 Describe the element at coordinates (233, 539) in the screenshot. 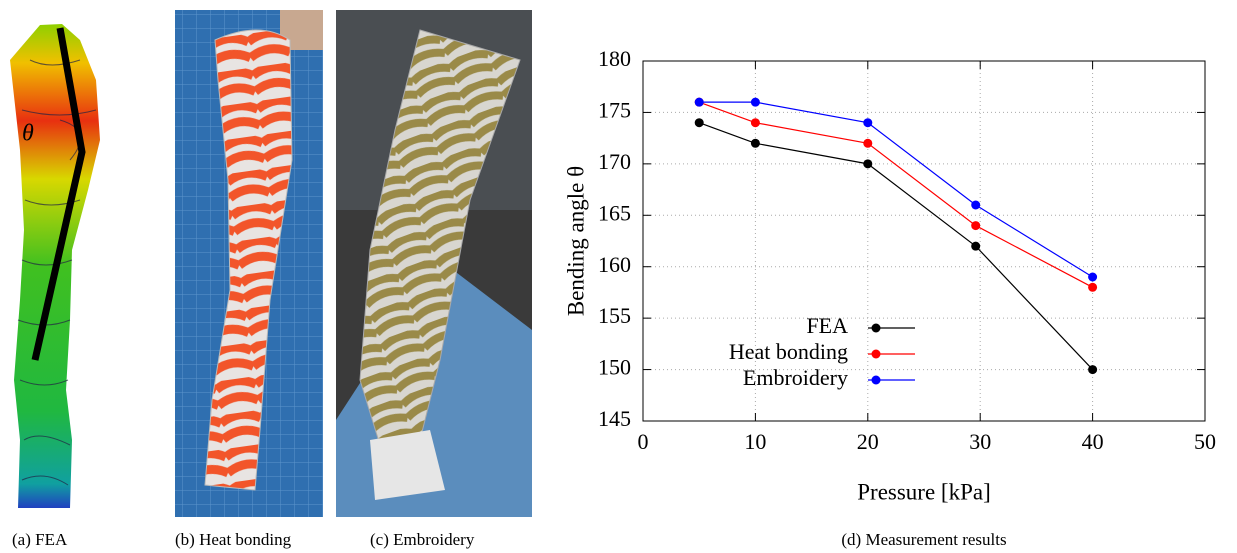

I see `caption: (b) Heat bonding` at that location.